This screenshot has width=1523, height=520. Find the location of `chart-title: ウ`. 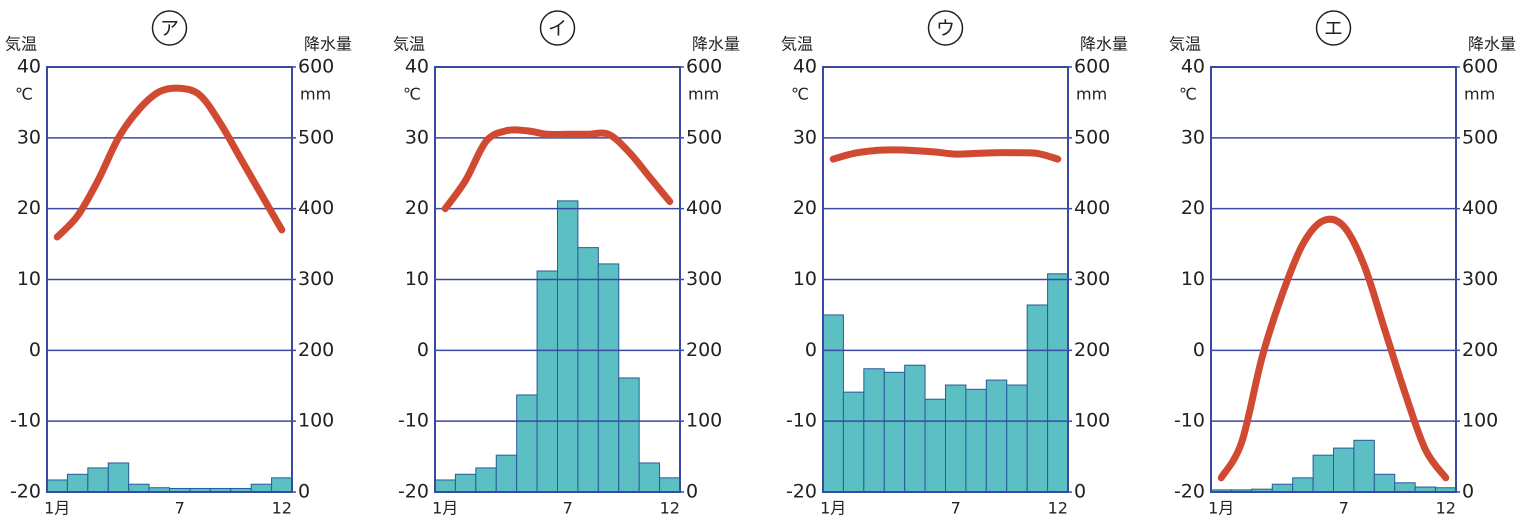

chart-title: ウ is located at coordinates (945, 29).